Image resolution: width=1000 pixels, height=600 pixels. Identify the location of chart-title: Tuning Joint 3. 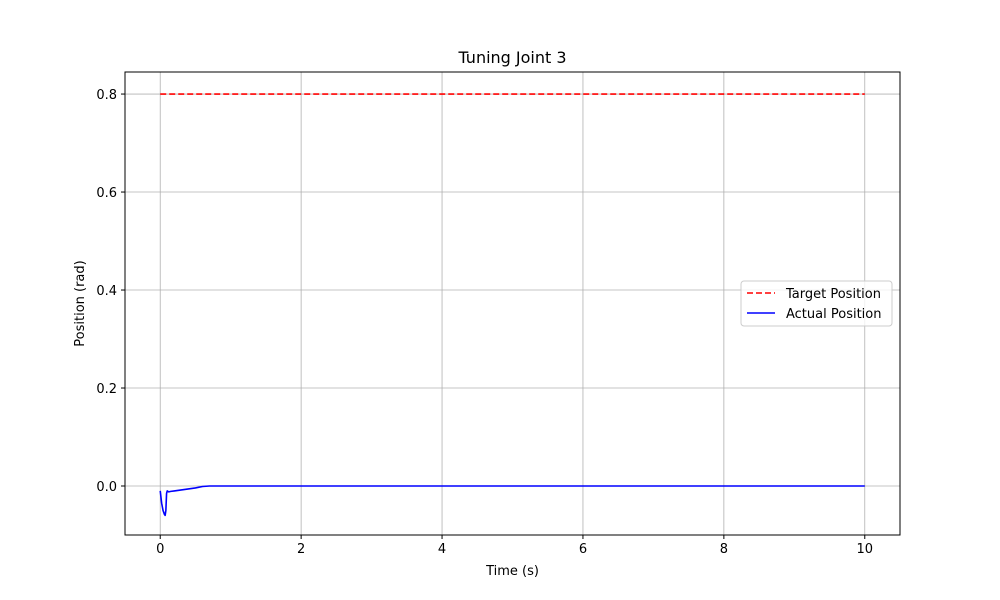
(511, 57).